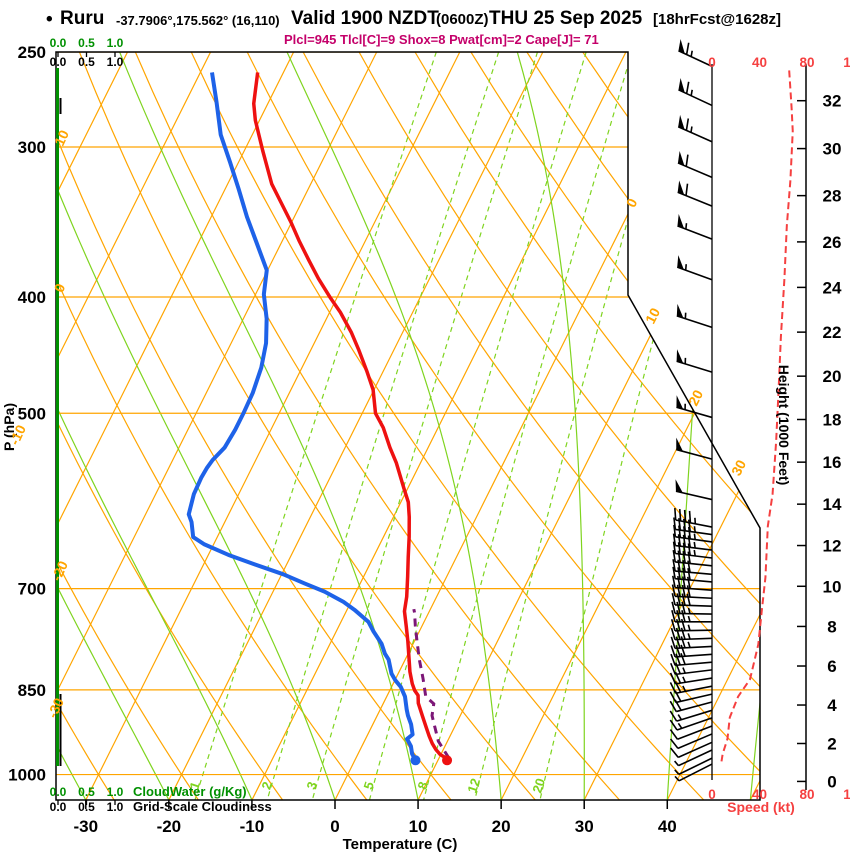  What do you see at coordinates (695, 397) in the screenshot?
I see `isotherm-label: 20` at bounding box center [695, 397].